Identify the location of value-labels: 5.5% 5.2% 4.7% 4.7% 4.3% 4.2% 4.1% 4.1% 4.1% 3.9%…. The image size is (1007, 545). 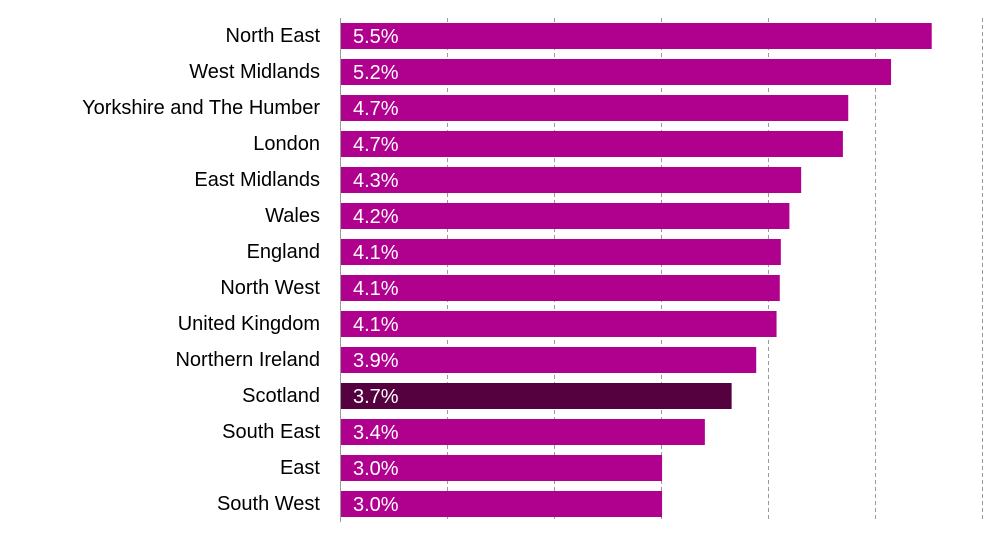
(376, 271).